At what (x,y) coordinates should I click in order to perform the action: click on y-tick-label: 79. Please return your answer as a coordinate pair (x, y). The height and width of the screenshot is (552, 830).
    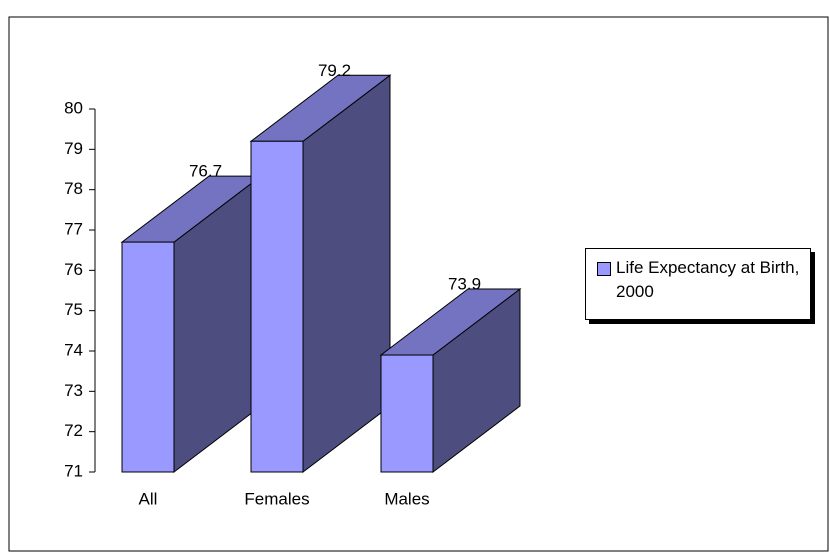
    Looking at the image, I should click on (73, 148).